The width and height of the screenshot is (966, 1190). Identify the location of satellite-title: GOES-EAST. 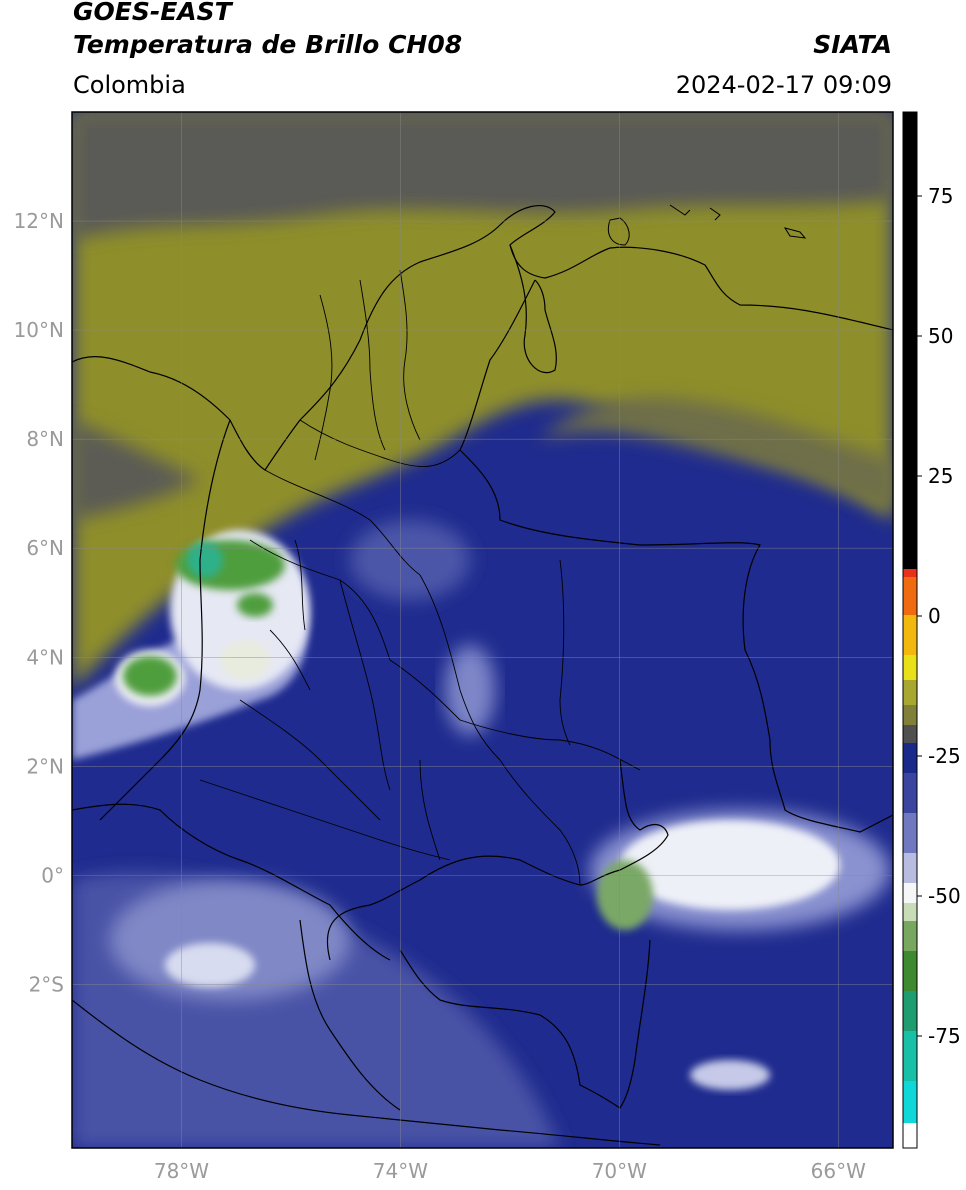
(152, 13).